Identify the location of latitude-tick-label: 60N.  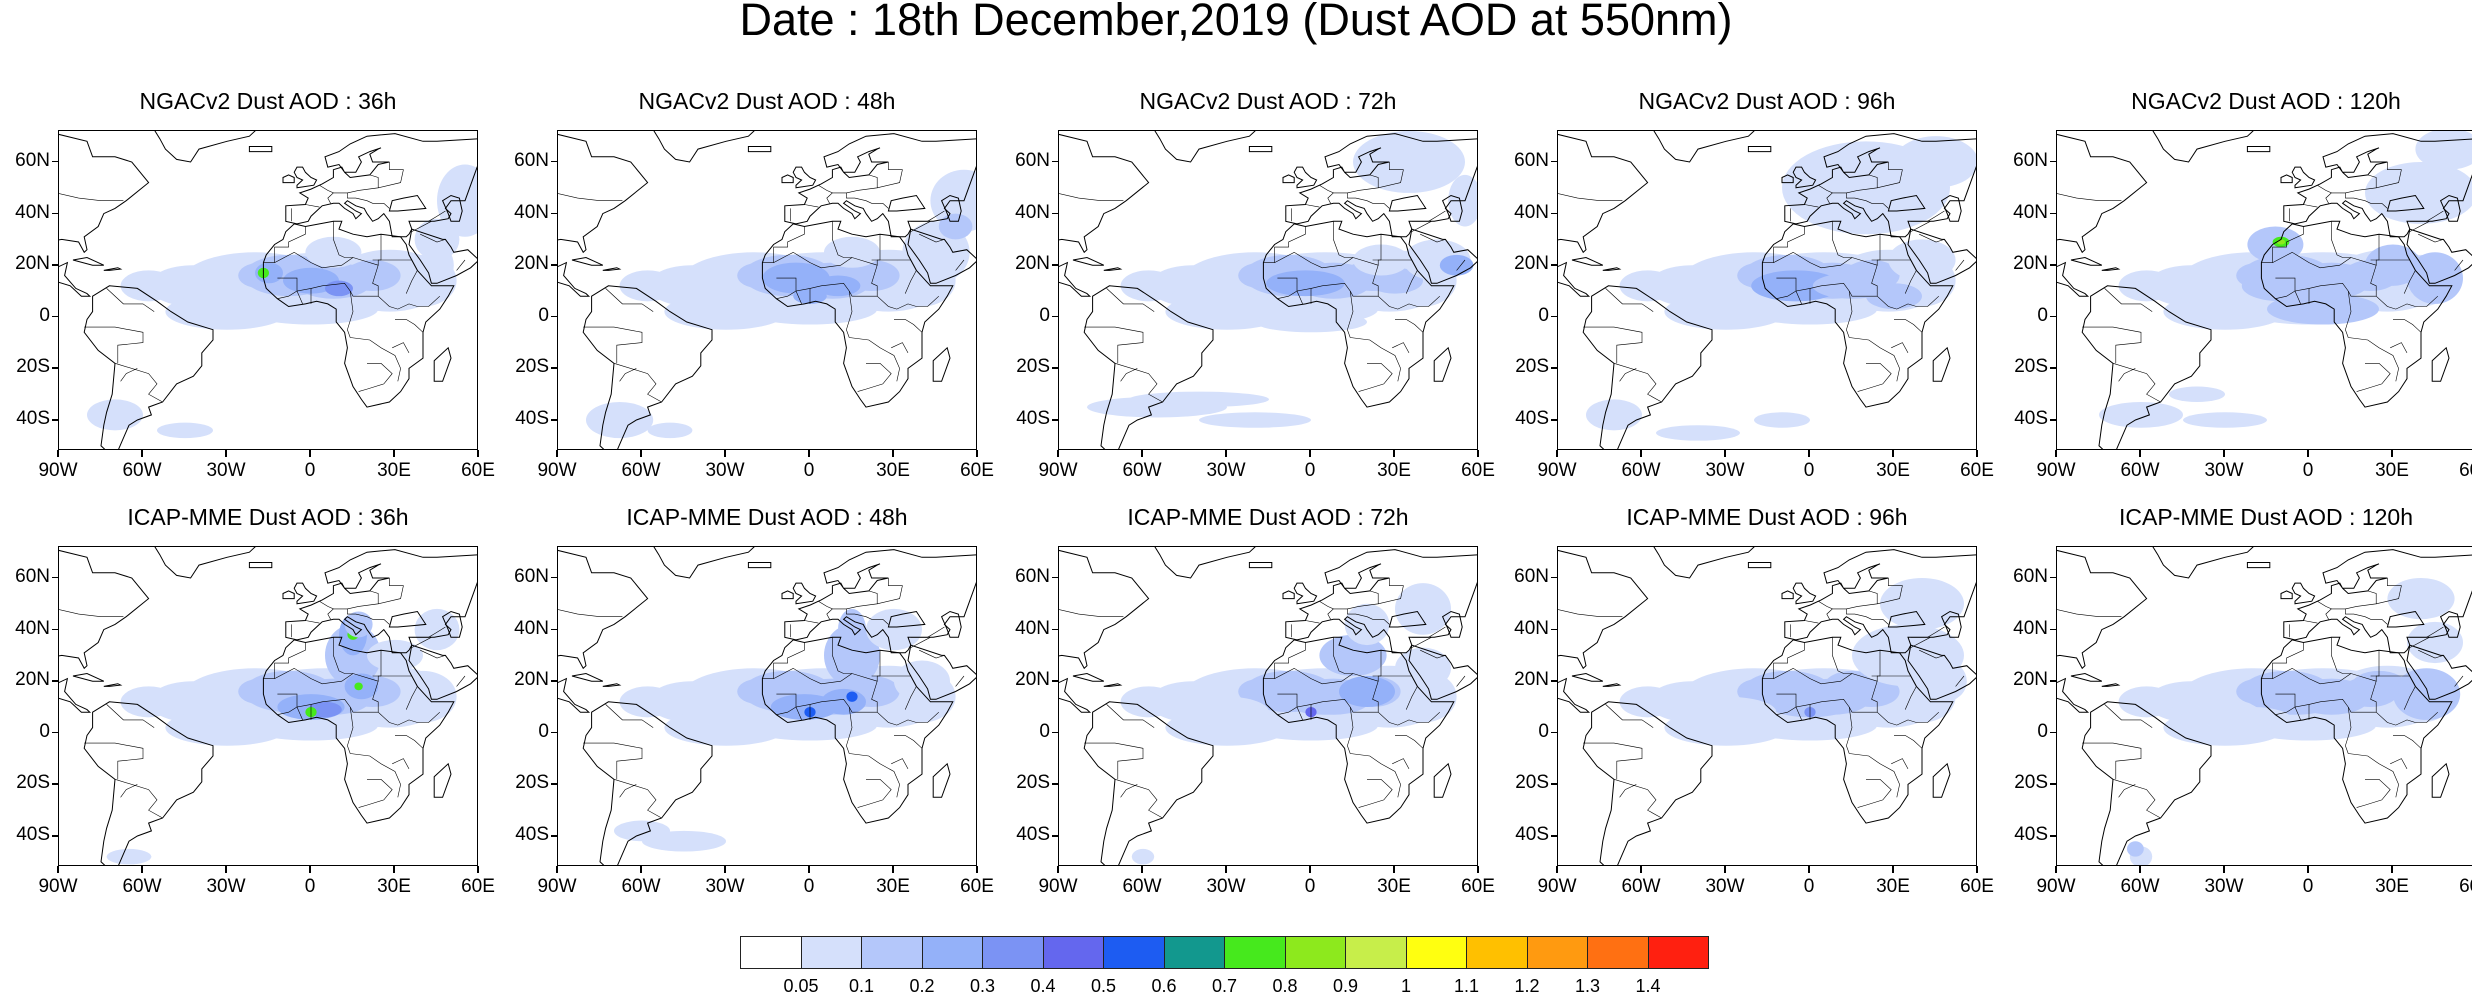
(32, 576).